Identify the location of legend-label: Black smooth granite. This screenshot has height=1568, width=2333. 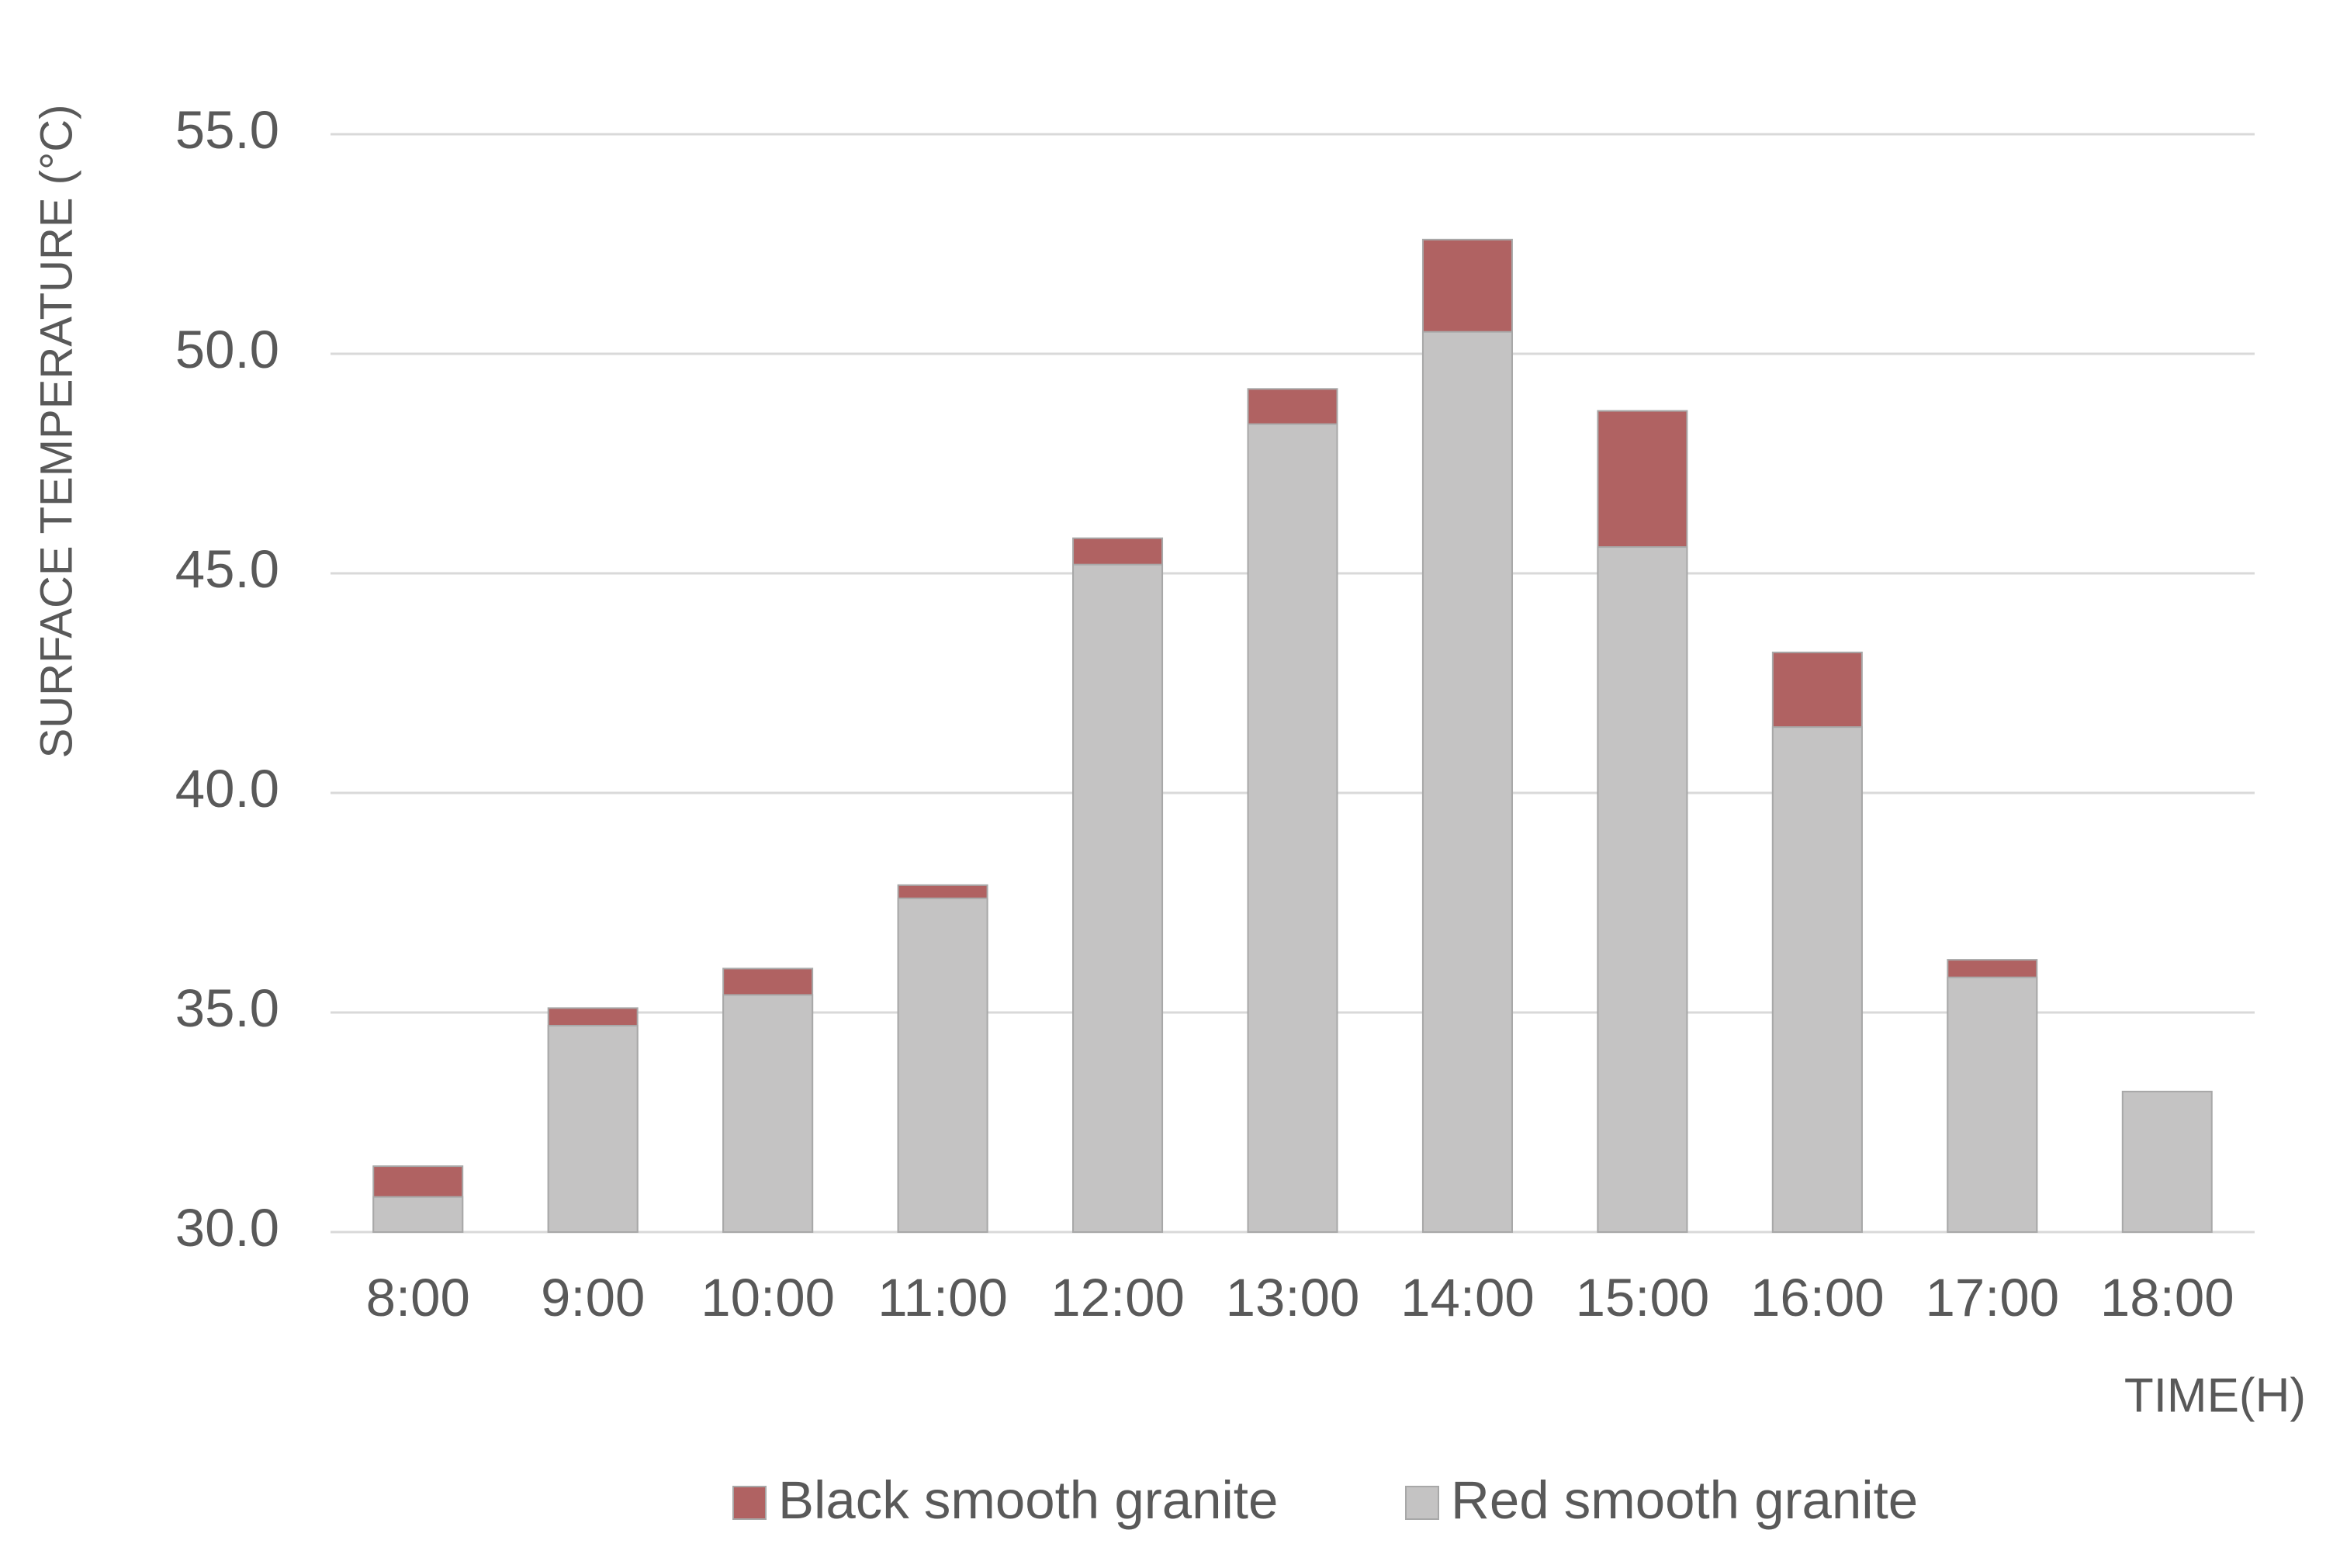
(1028, 1500).